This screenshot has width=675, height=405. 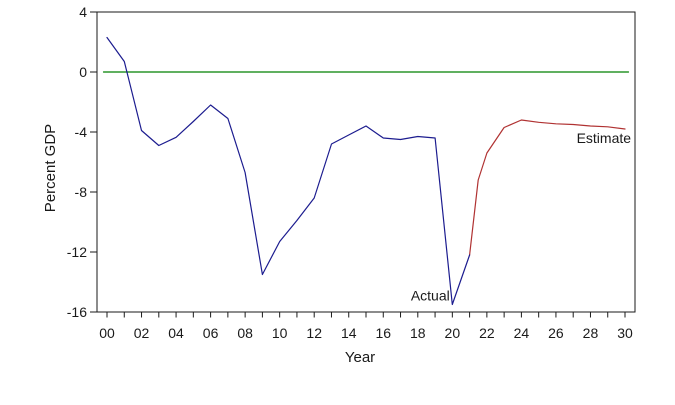 I want to click on x-tick-label: 18, so click(x=418, y=333).